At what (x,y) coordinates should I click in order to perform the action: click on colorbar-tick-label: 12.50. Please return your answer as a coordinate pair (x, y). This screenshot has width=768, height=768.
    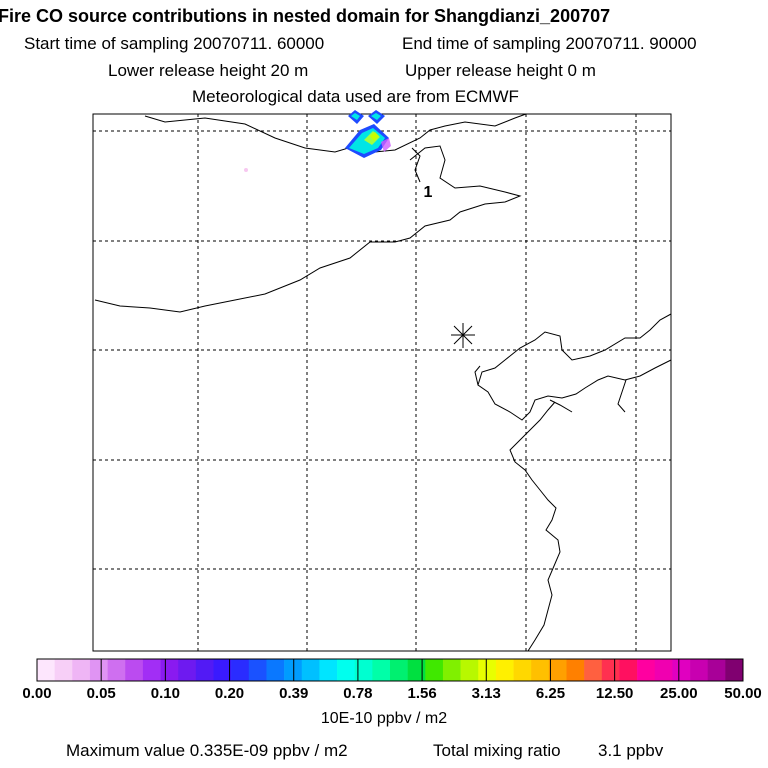
    Looking at the image, I should click on (614, 693).